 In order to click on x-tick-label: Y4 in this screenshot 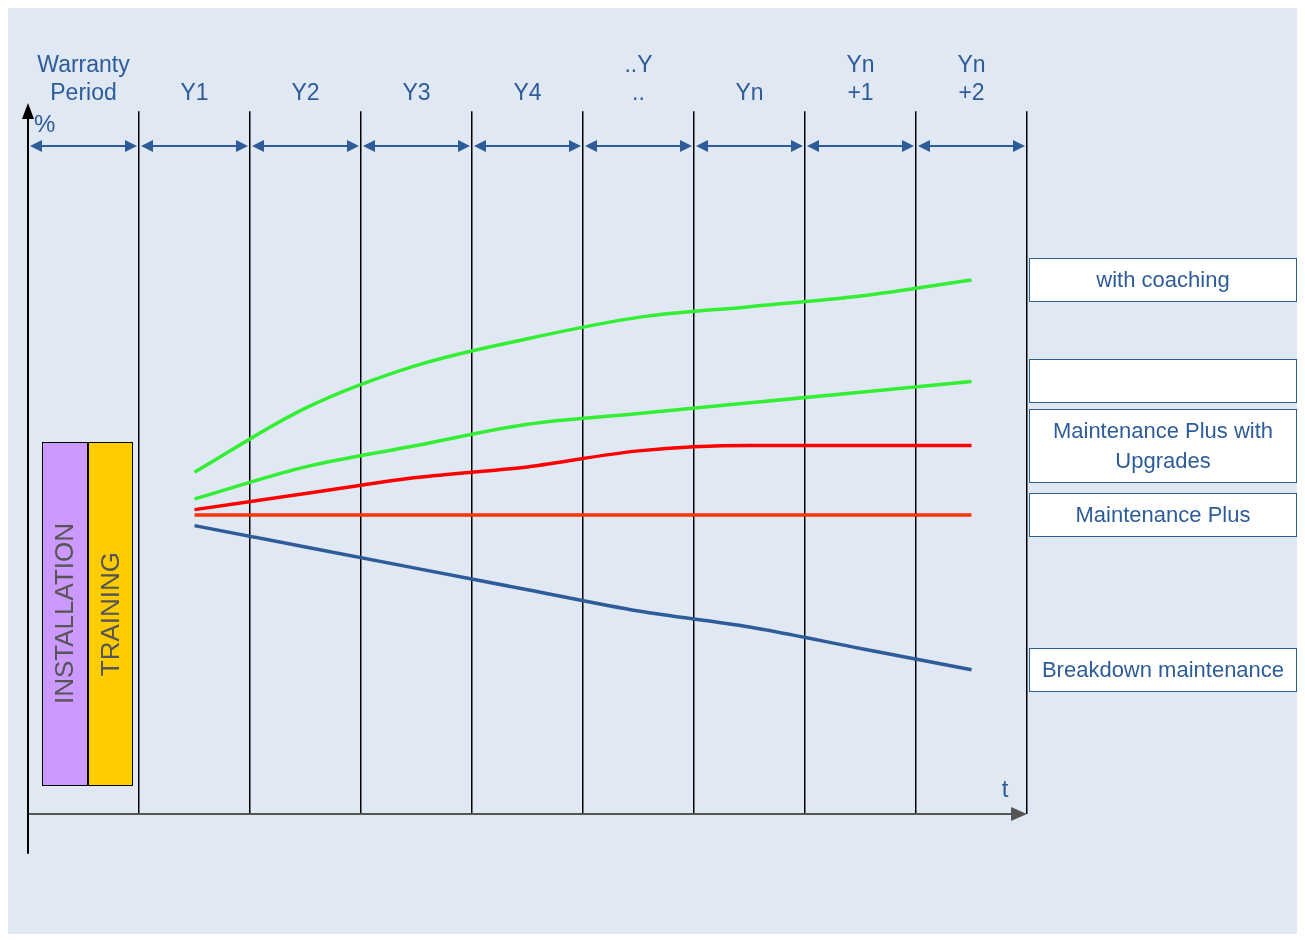, I will do `click(527, 91)`.